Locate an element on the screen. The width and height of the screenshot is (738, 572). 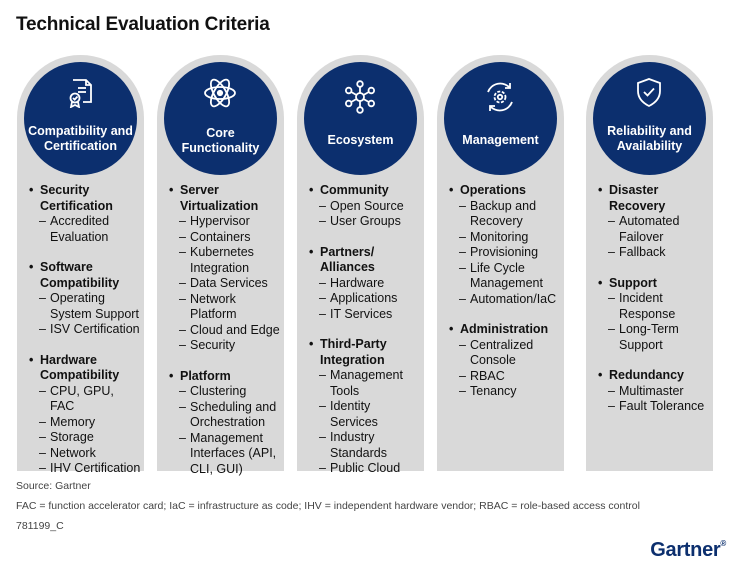
source-note: Source: Gartner is located at coordinates (53, 486).